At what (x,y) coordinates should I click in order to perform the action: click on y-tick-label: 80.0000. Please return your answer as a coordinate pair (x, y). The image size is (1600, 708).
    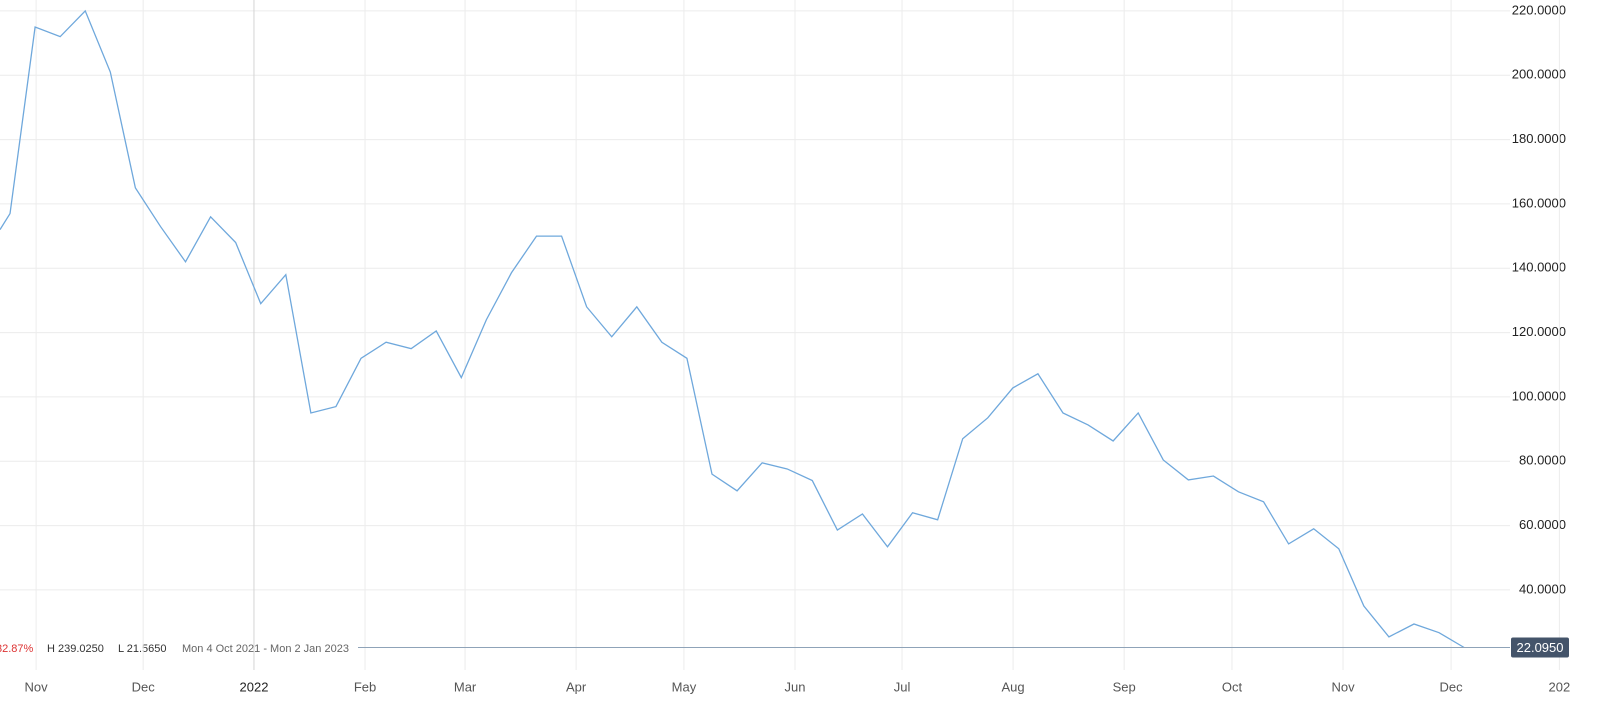
    Looking at the image, I should click on (1542, 460).